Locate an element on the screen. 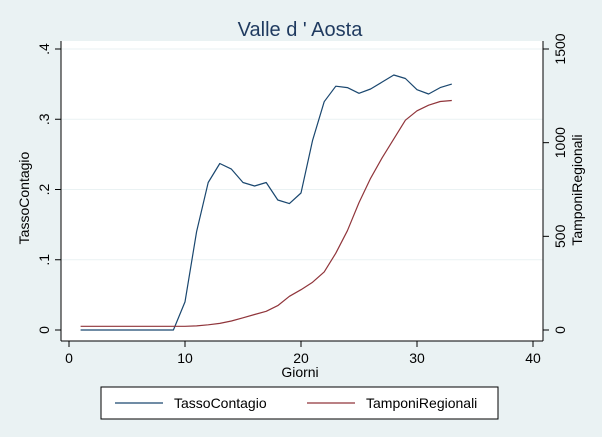 This screenshot has width=602, height=437. y-axis-left-label: TassoContagio is located at coordinates (24, 197).